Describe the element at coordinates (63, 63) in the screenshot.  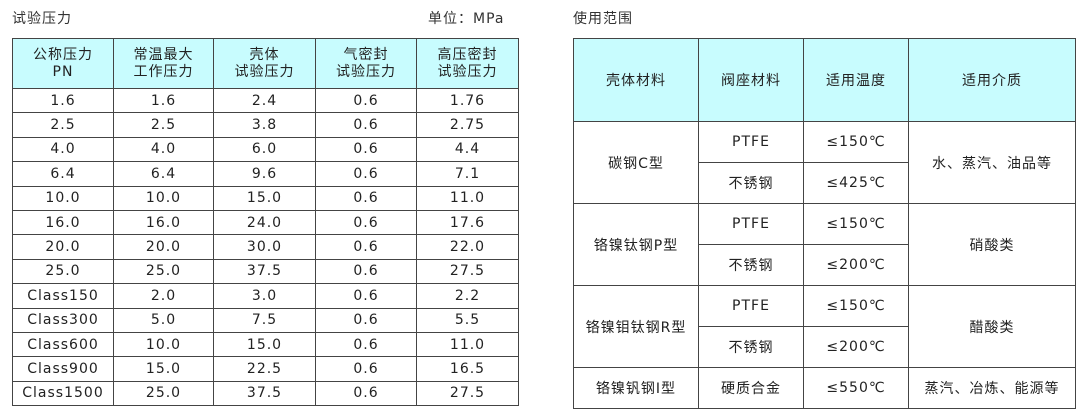
I see `header-nominal-pressure: 公称压力 PN` at that location.